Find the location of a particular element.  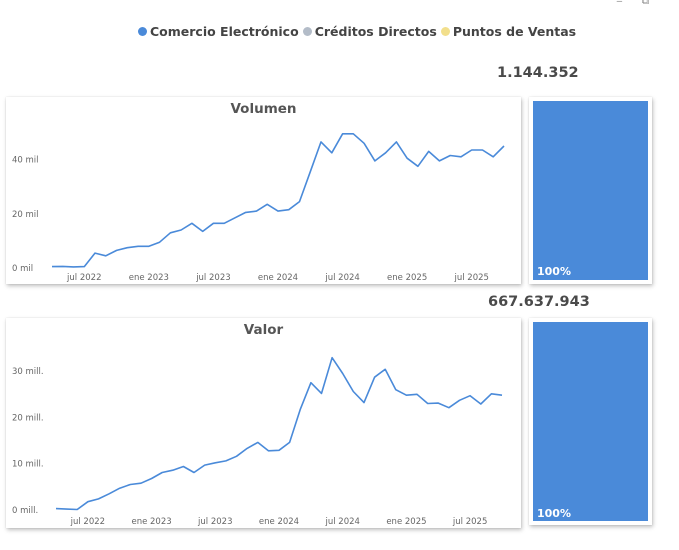

legend-item-comercio: Comercio Electrónico is located at coordinates (218, 31).